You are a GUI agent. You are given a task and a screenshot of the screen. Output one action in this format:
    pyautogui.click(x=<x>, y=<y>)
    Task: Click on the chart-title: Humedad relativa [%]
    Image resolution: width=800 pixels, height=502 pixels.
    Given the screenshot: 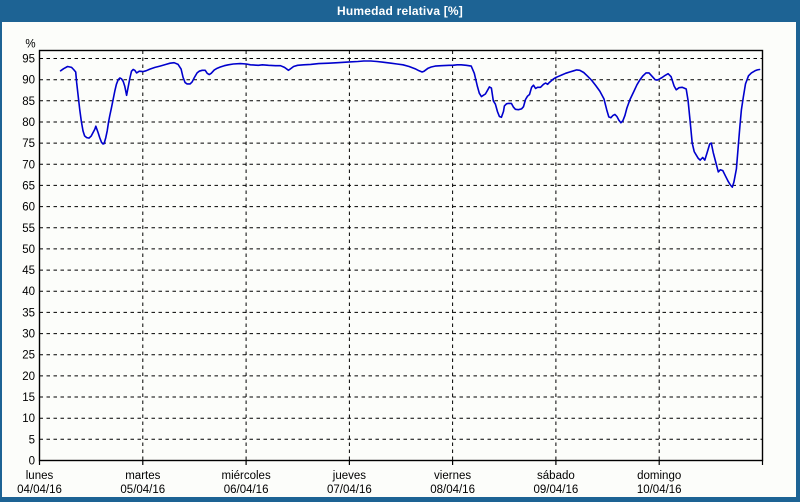 What is the action you would take?
    pyautogui.click(x=400, y=11)
    